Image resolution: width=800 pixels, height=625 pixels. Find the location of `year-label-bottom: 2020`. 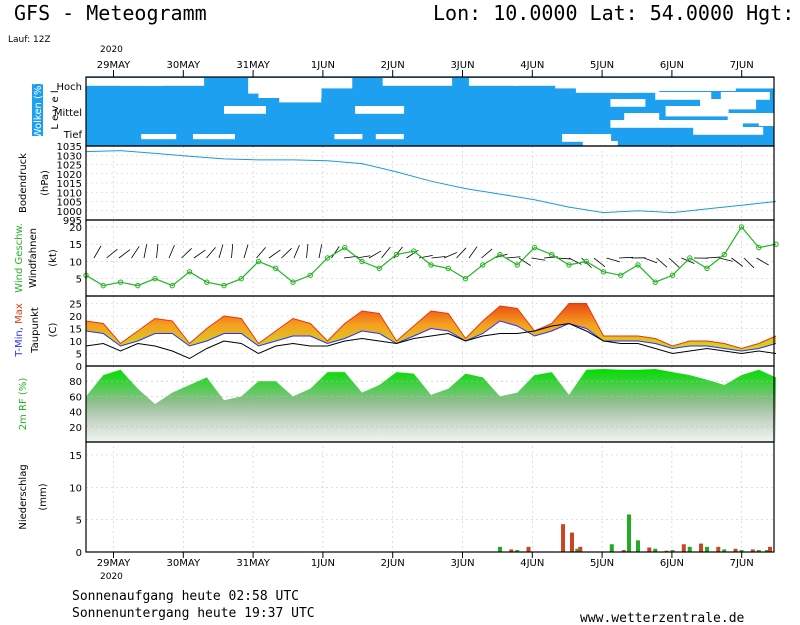

year-label-bottom: 2020 is located at coordinates (111, 577).